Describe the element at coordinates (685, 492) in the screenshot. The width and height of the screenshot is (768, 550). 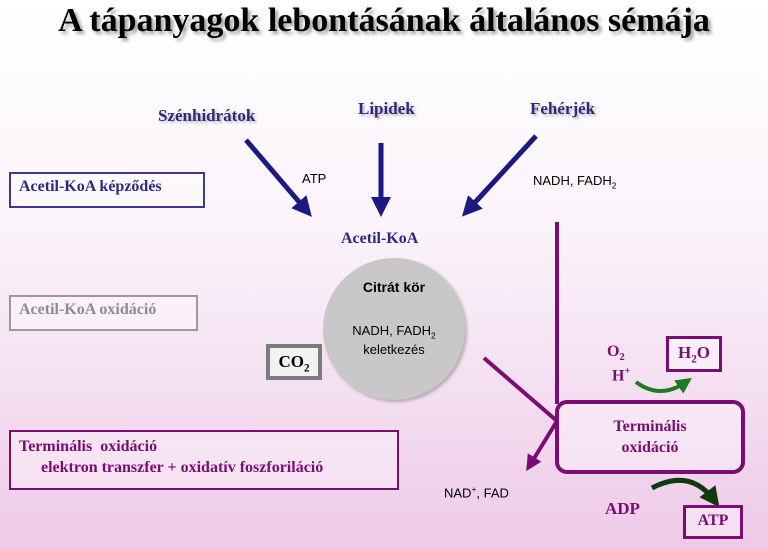
I see `arrow-adp-to-atp` at that location.